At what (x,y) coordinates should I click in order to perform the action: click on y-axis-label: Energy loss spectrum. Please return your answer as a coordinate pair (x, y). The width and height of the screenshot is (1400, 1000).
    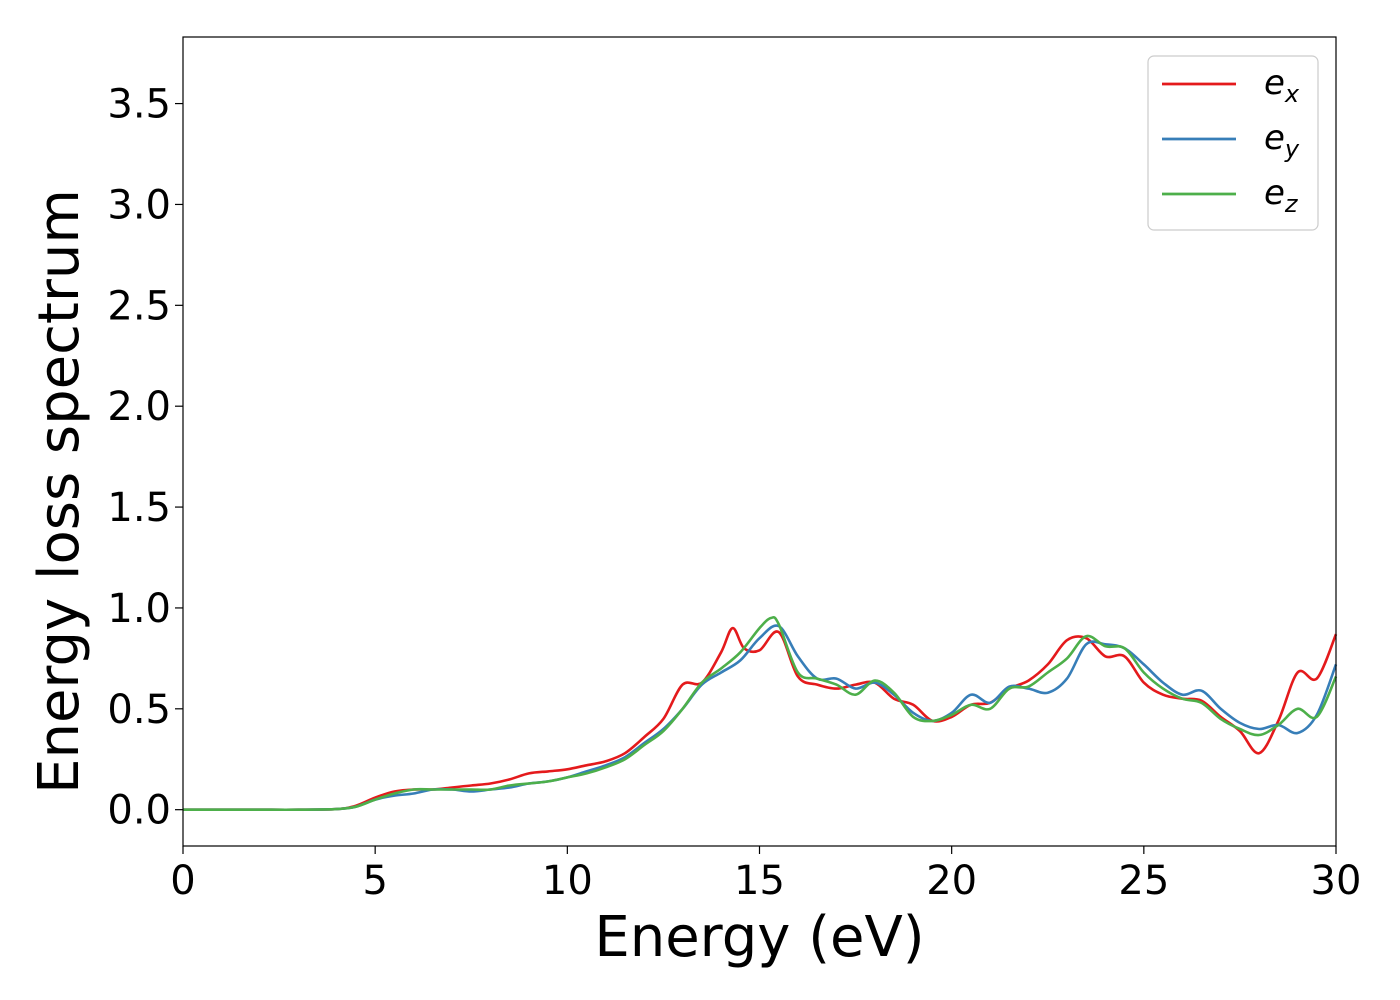
    Looking at the image, I should click on (59, 491).